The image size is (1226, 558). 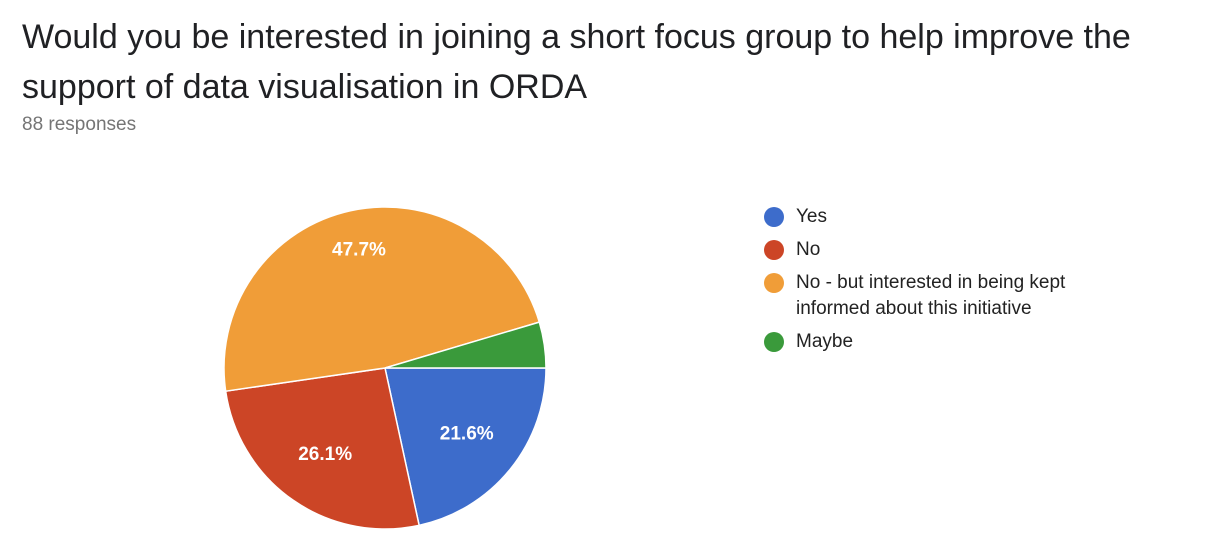 What do you see at coordinates (465, 345) in the screenshot?
I see `pie-slice-maybe` at bounding box center [465, 345].